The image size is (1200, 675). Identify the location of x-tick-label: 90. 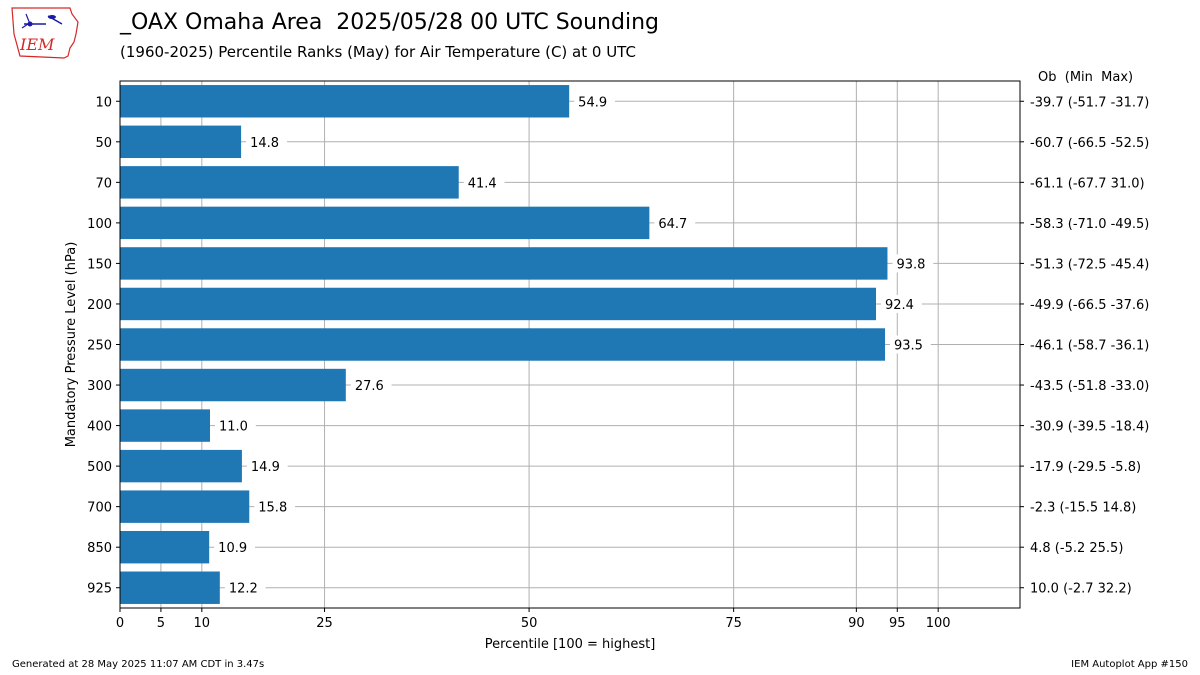
(856, 623).